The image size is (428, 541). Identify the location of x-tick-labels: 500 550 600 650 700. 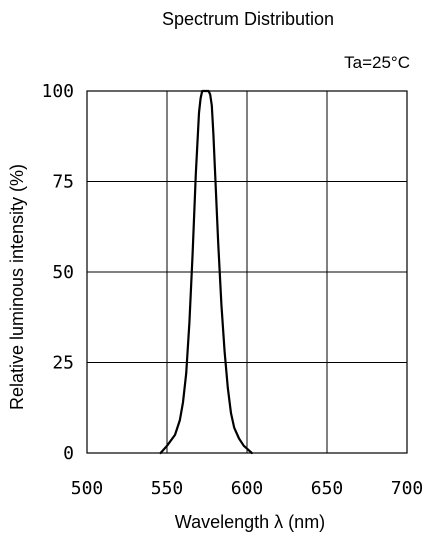
(247, 488).